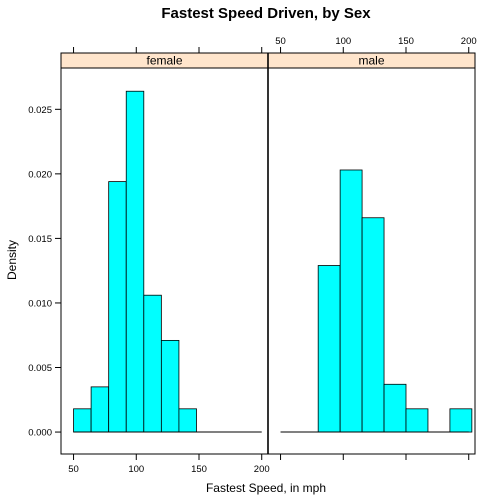 The image size is (504, 504). I want to click on chart-title: Fastest Speed Driven, by Sex, so click(266, 13).